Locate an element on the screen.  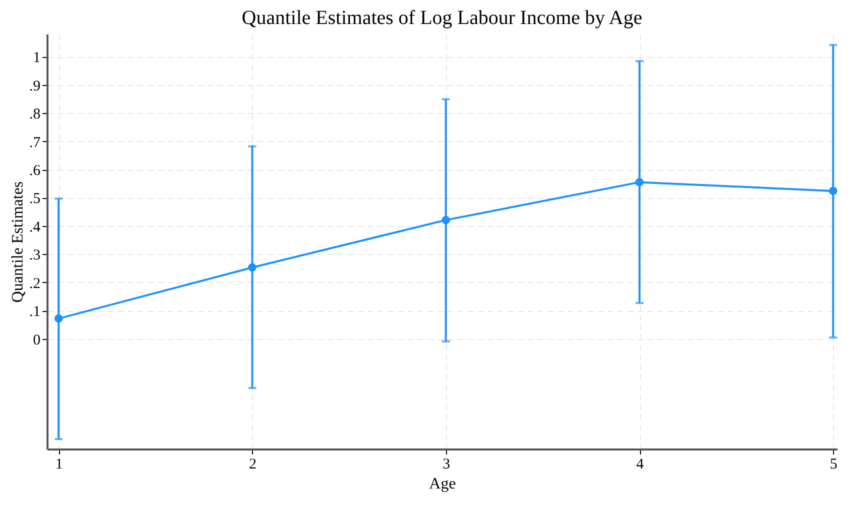
x-tick-label: 4 is located at coordinates (640, 464).